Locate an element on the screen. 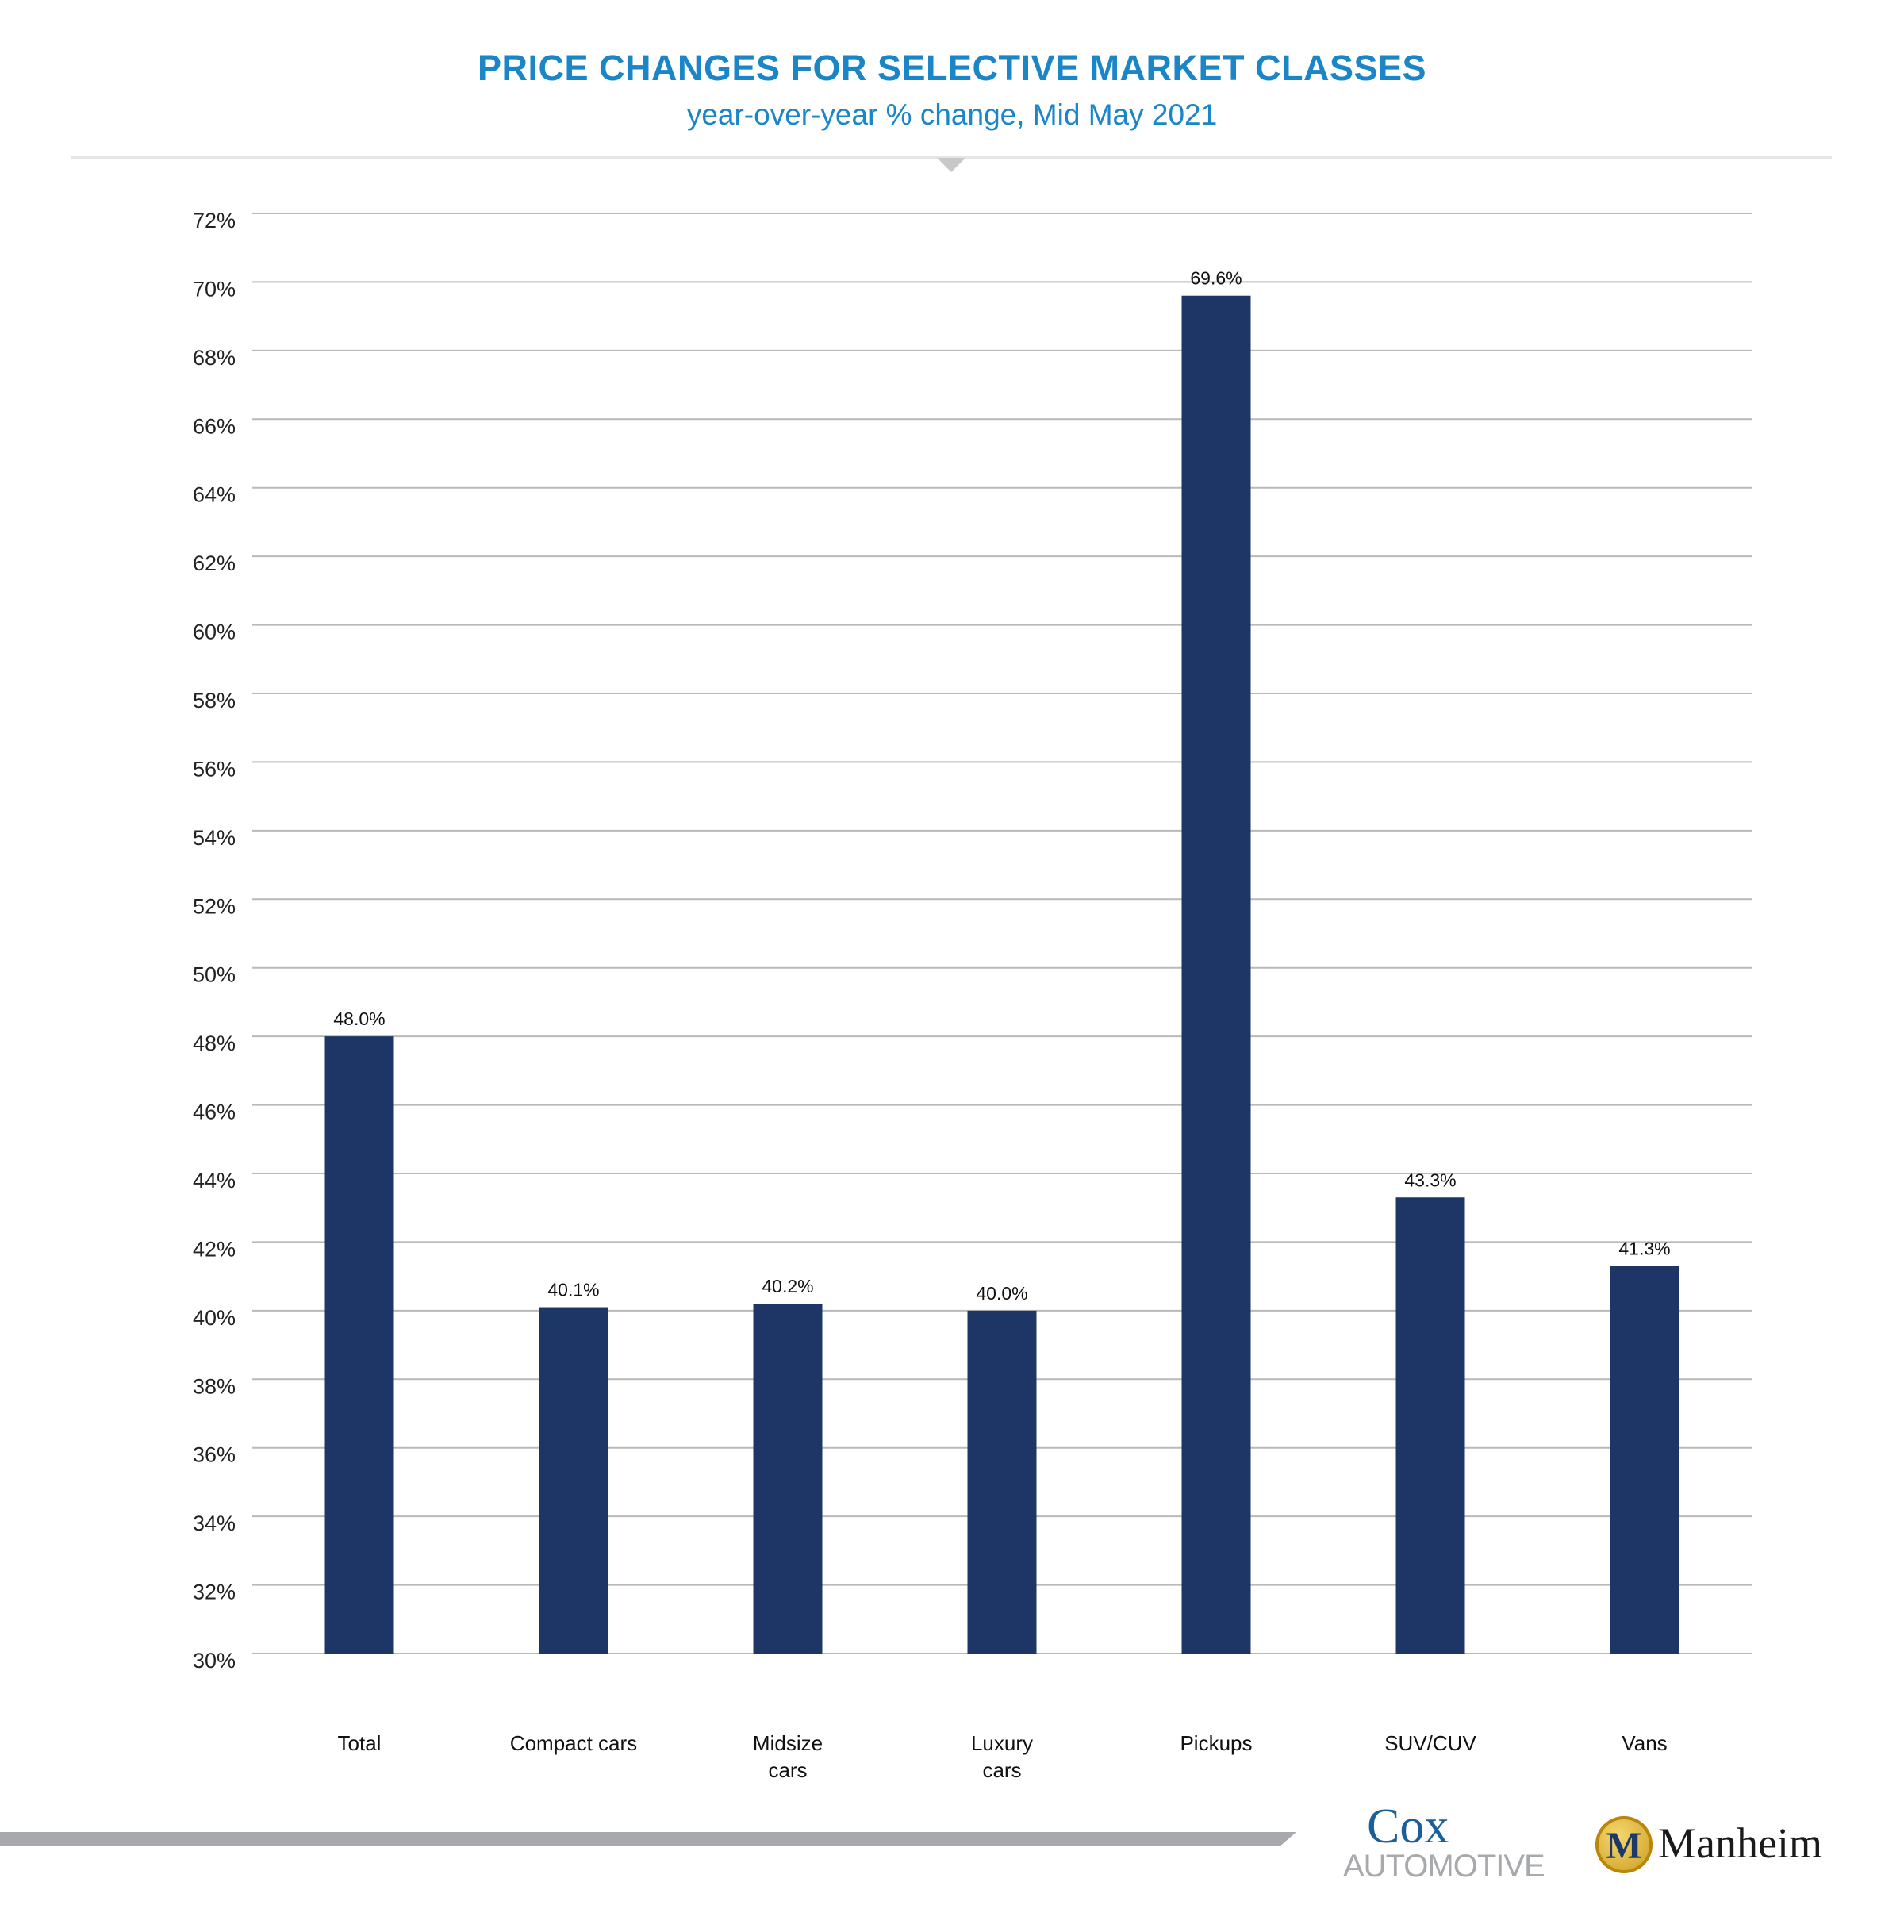 The width and height of the screenshot is (1904, 1932). y-tick-label: 54% is located at coordinates (214, 838).